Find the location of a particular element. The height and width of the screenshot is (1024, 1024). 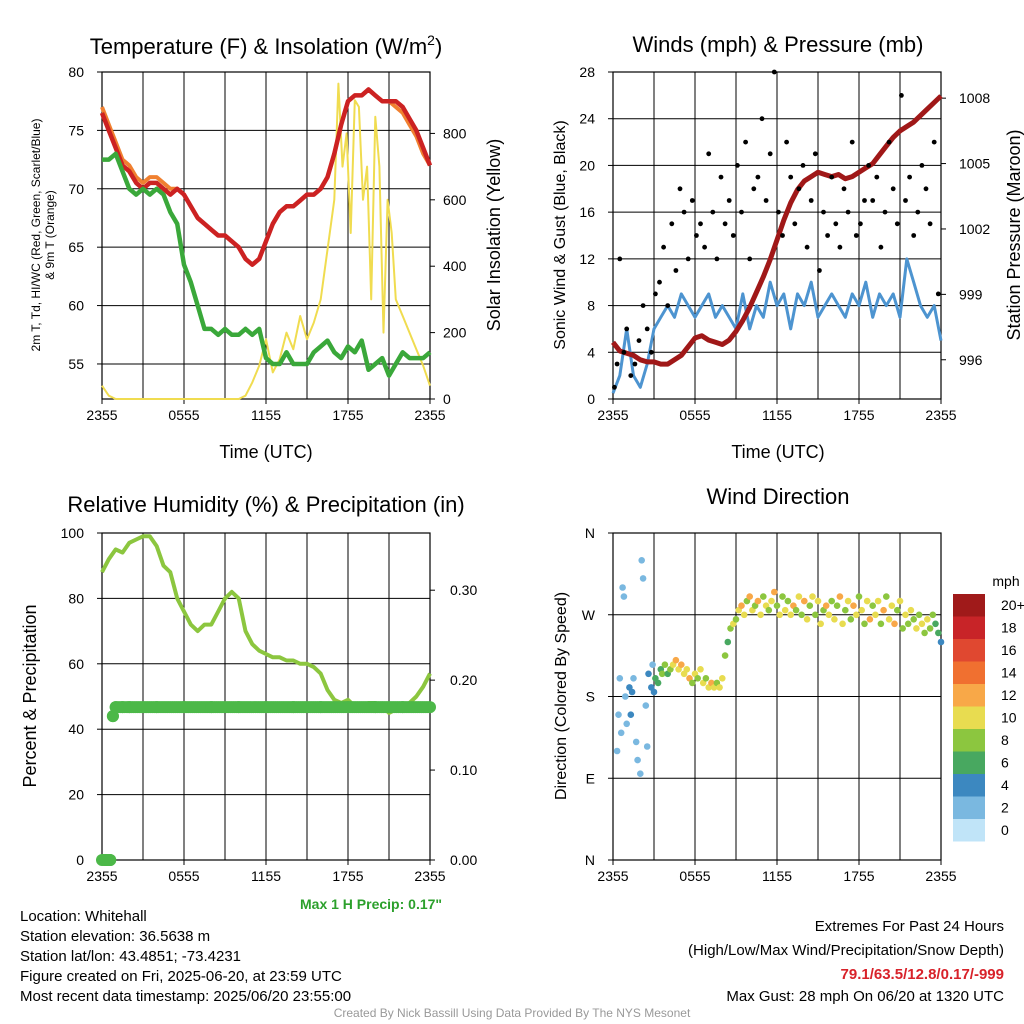

temperature-y2-label: Solar Insolation (Yellow) is located at coordinates (494, 235).